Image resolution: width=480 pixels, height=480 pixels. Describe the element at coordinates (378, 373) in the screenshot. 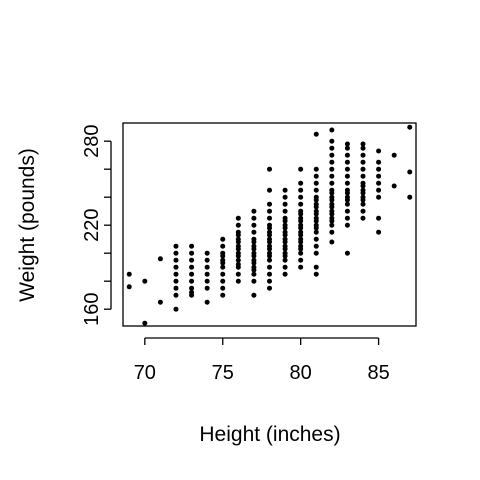

I see `x-tick-label: 85` at that location.